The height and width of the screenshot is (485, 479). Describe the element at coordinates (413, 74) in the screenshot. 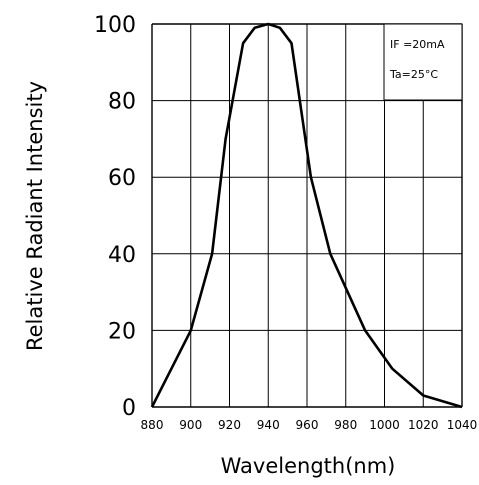

I see `annotation-temperature: Ta=25°C` at that location.